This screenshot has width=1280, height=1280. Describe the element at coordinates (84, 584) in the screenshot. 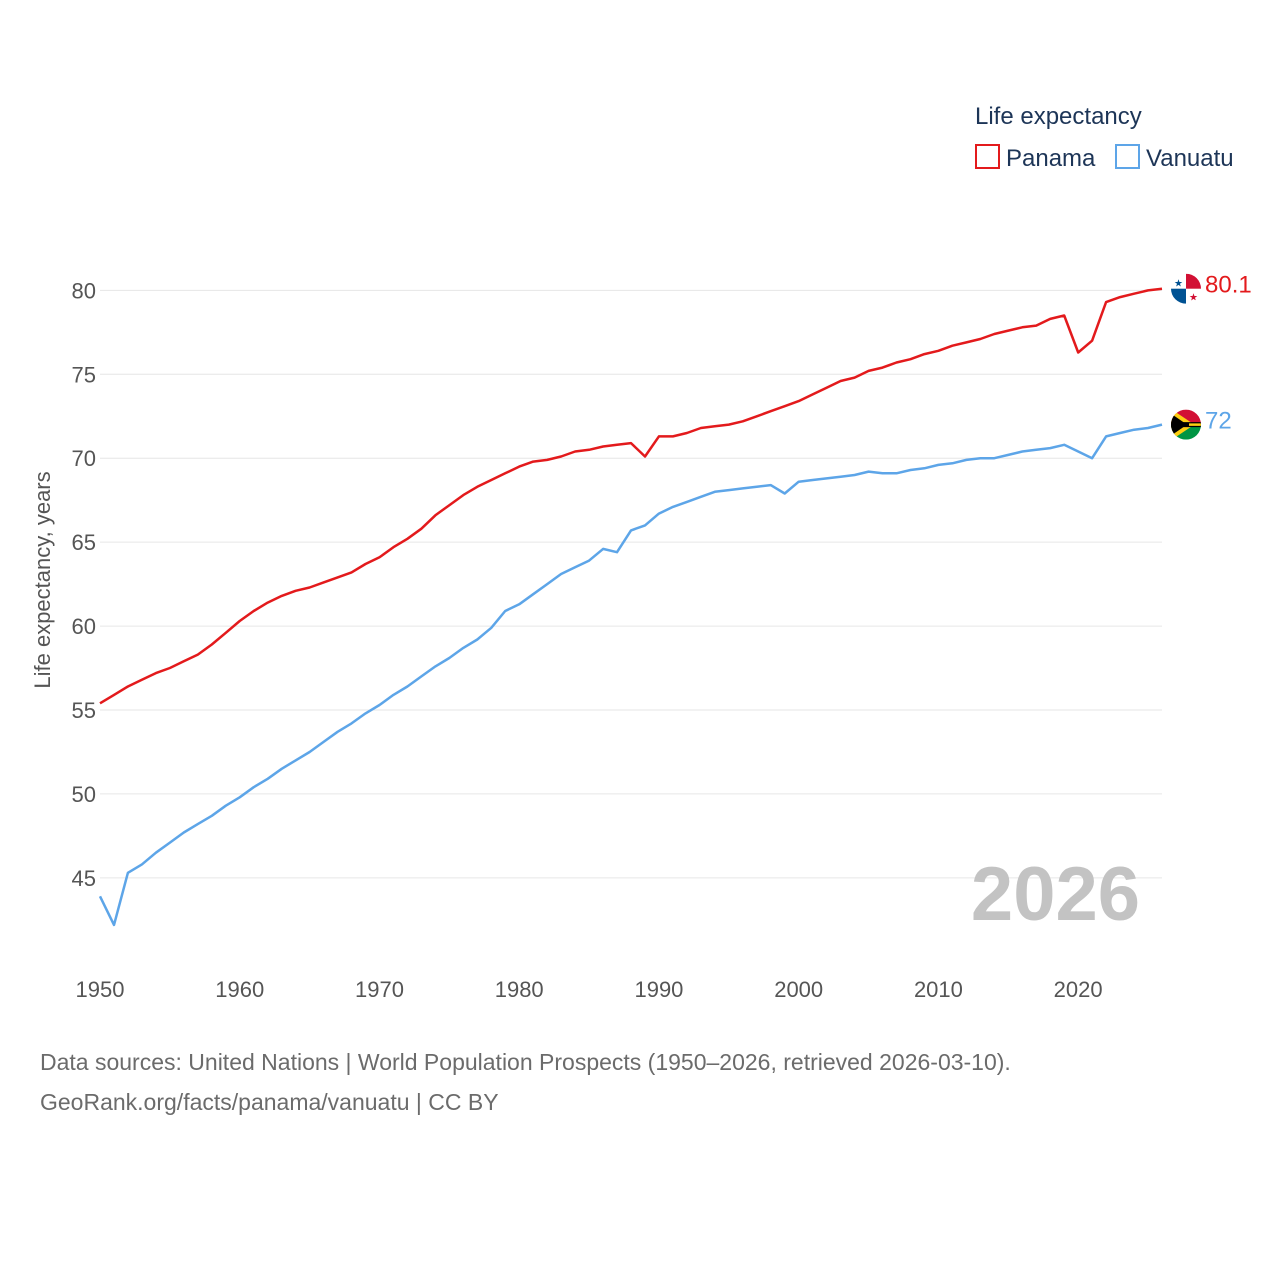

I see `y-axis-ticks: 45 50 55 60 65 70 75 80` at that location.